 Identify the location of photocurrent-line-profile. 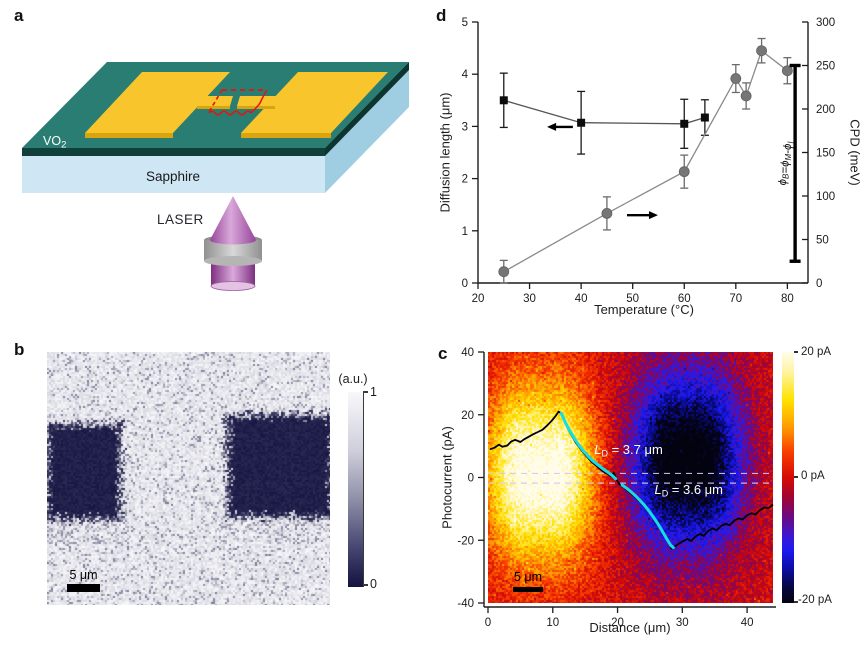
(631, 480).